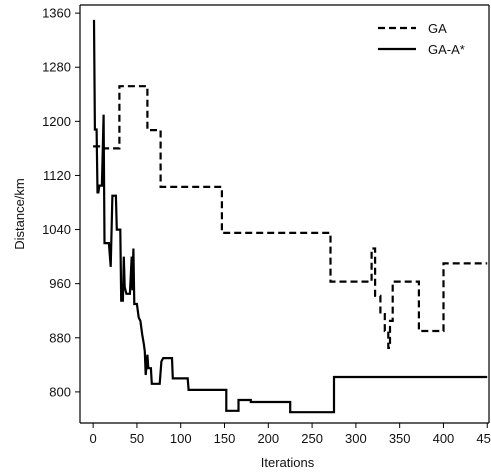 The width and height of the screenshot is (491, 472). Describe the element at coordinates (288, 462) in the screenshot. I see `x-axis-label: Iterations` at that location.